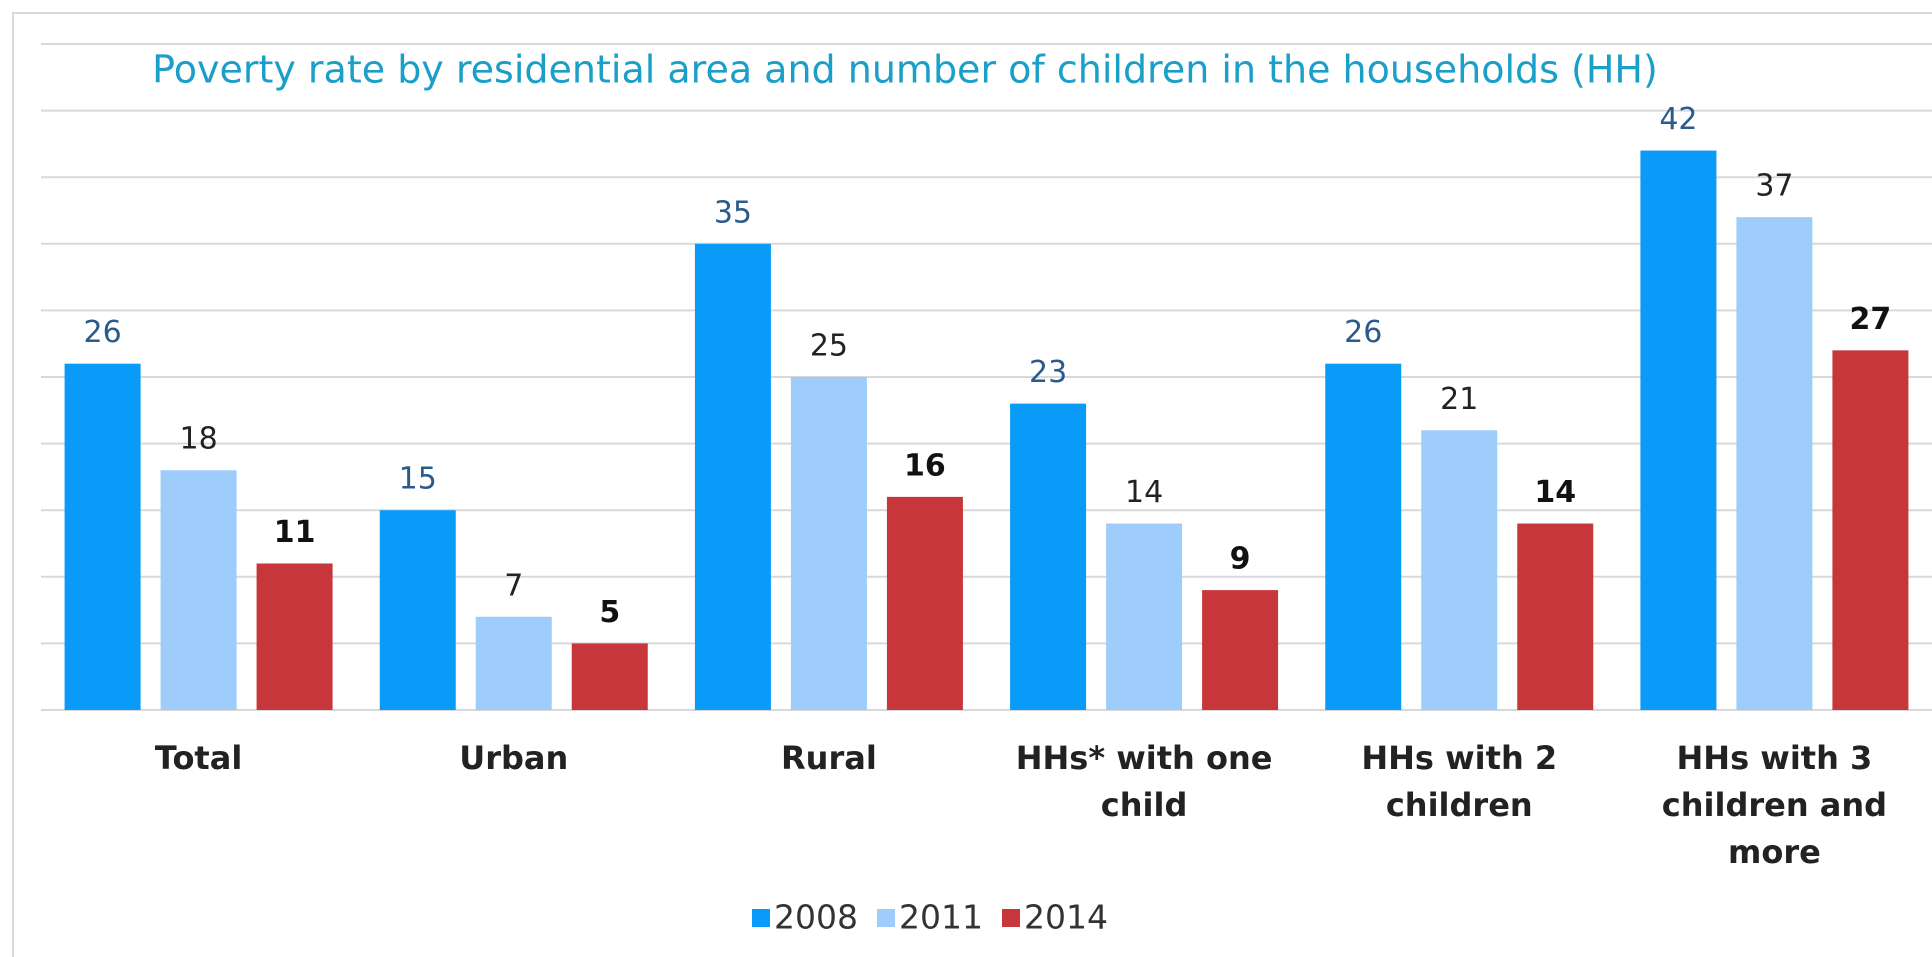 The height and width of the screenshot is (957, 1932). Describe the element at coordinates (1459, 399) in the screenshot. I see `data-label: 21` at that location.